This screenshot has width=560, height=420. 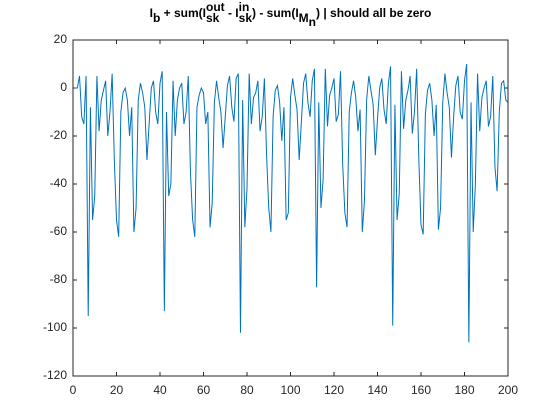 What do you see at coordinates (117, 390) in the screenshot?
I see `x-tick-label: 20` at bounding box center [117, 390].